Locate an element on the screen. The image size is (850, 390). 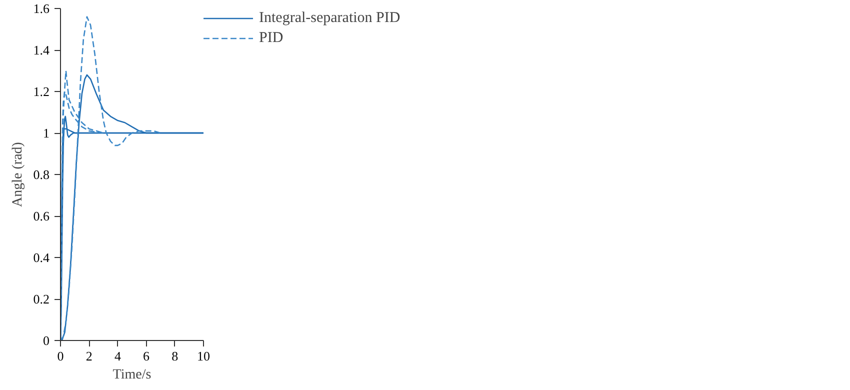
legend-label: Integral-separation PID is located at coordinates (329, 18).